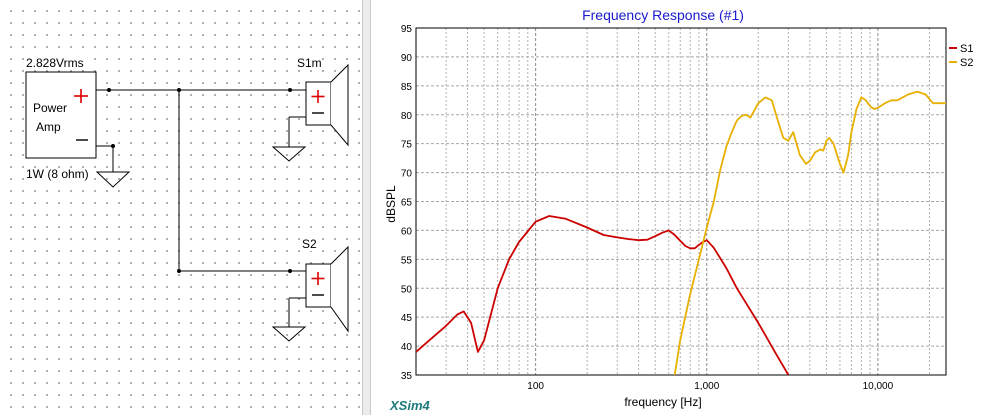  Describe the element at coordinates (407, 376) in the screenshot. I see `y-tick-label: 35` at that location.